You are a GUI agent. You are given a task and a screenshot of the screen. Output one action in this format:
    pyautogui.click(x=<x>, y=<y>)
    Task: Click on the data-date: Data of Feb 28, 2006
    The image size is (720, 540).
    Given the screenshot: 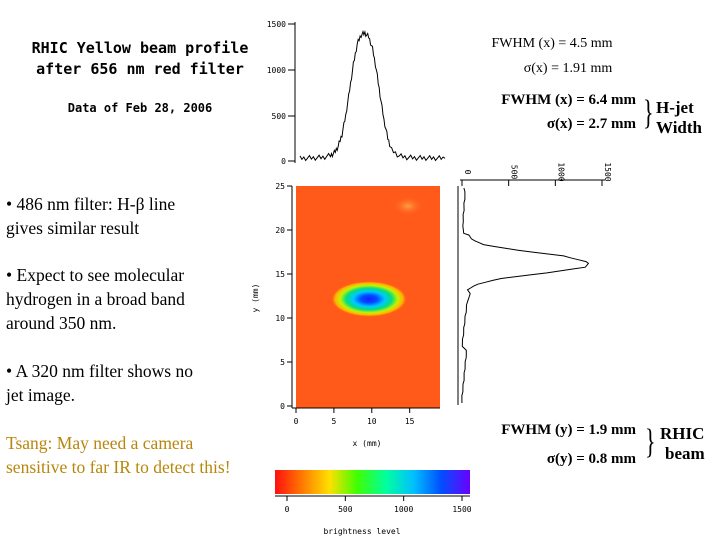 What is the action you would take?
    pyautogui.click(x=140, y=108)
    